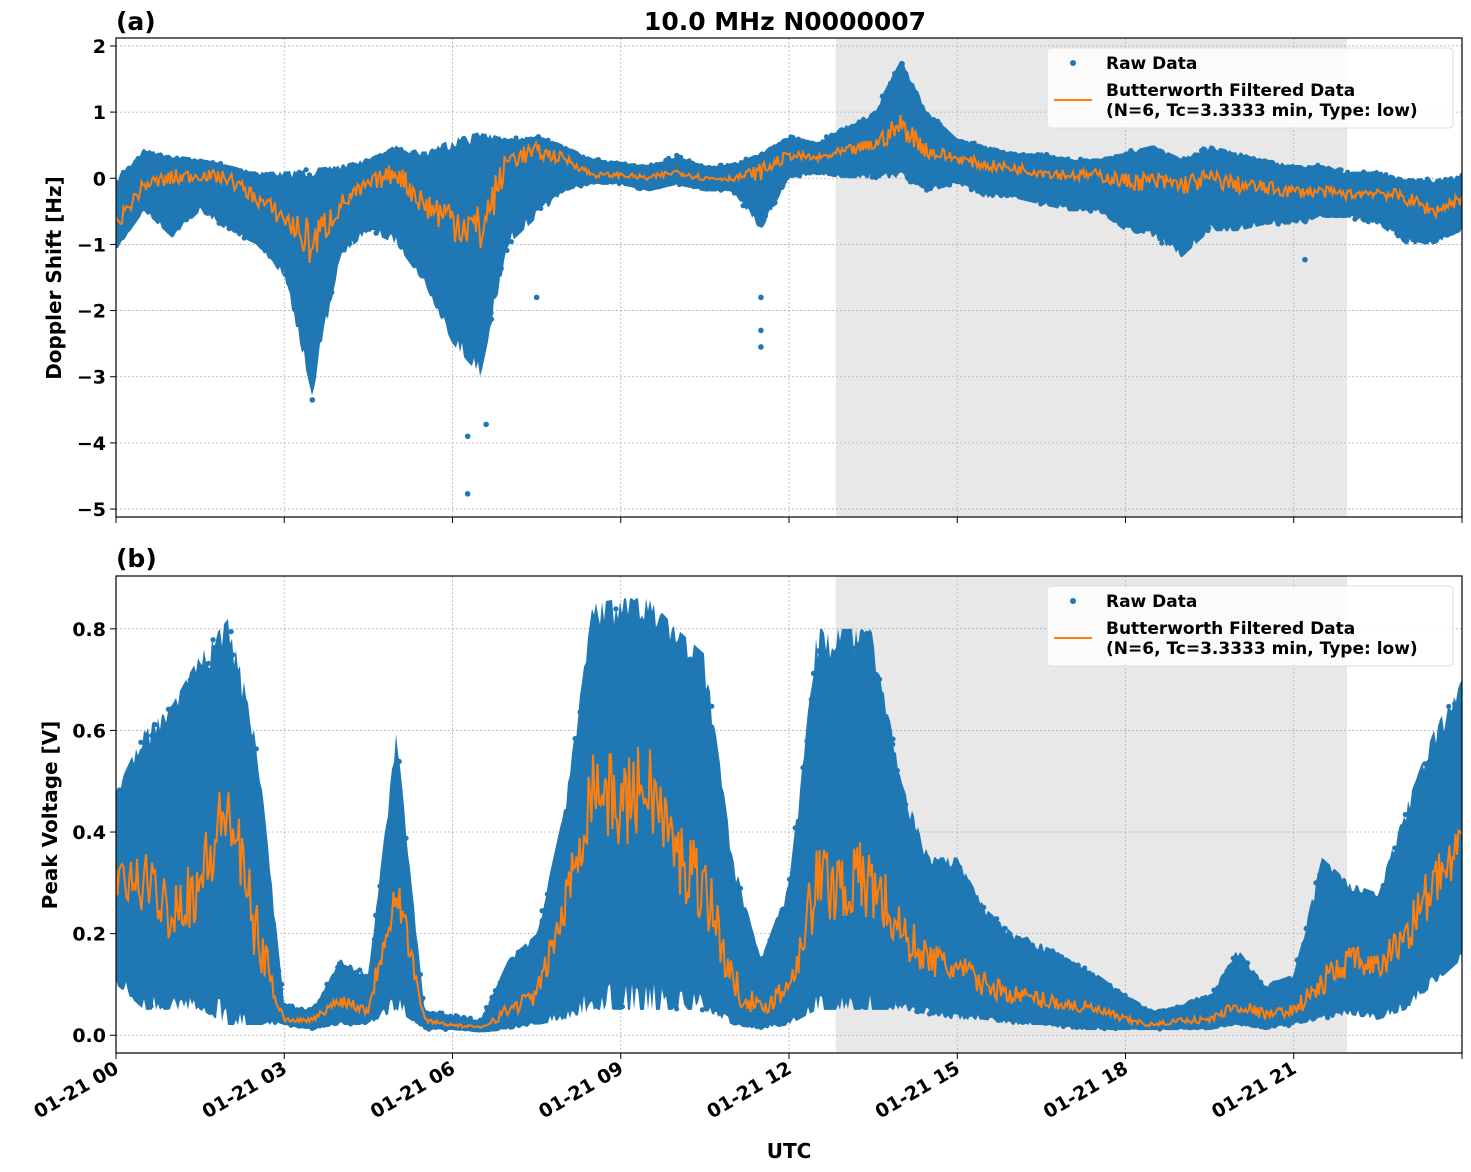 The image size is (1471, 1172). I want to click on legend-box, so click(1250, 626).